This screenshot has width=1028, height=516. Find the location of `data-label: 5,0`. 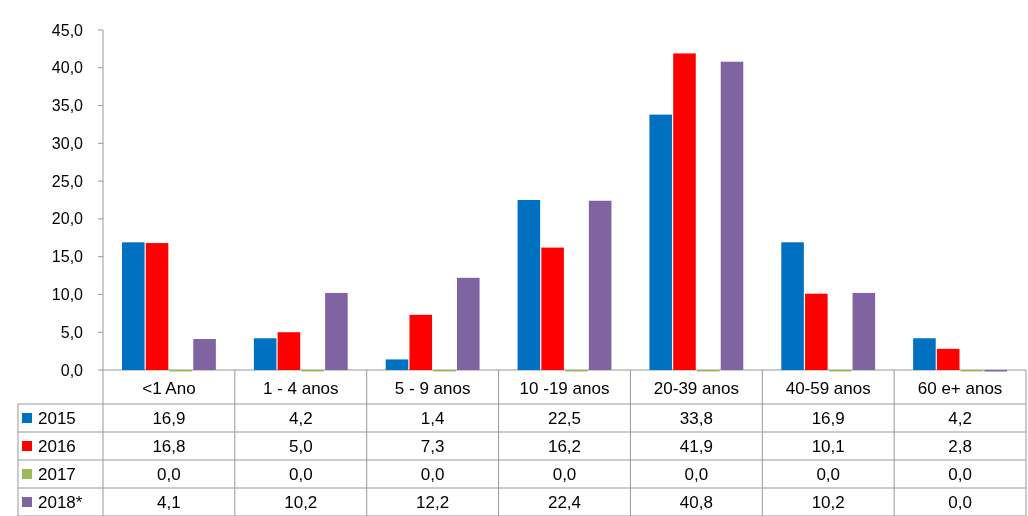

data-label: 5,0 is located at coordinates (300, 446).